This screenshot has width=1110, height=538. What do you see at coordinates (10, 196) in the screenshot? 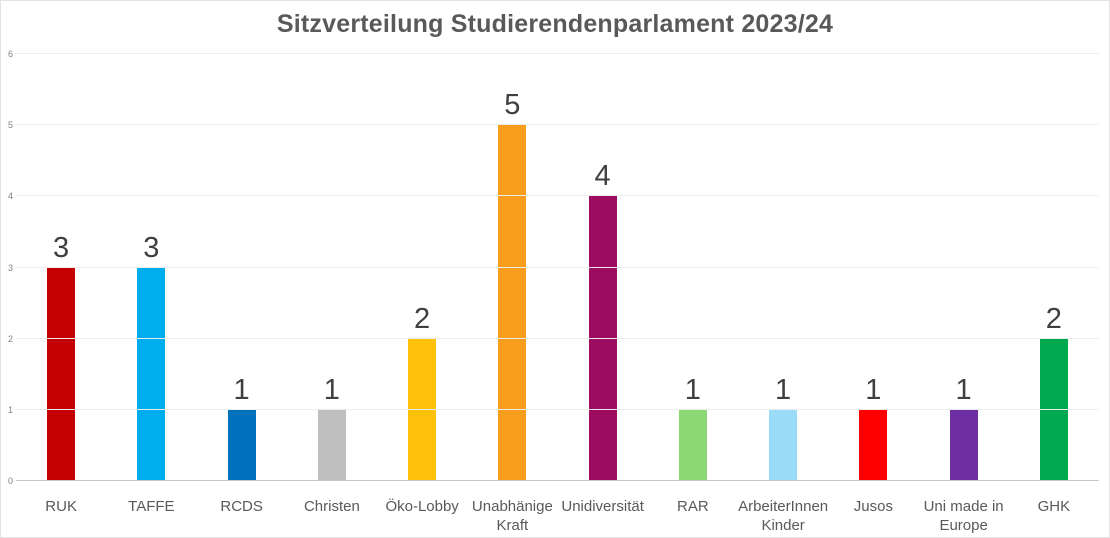
I see `y-tick-label: 4` at bounding box center [10, 196].